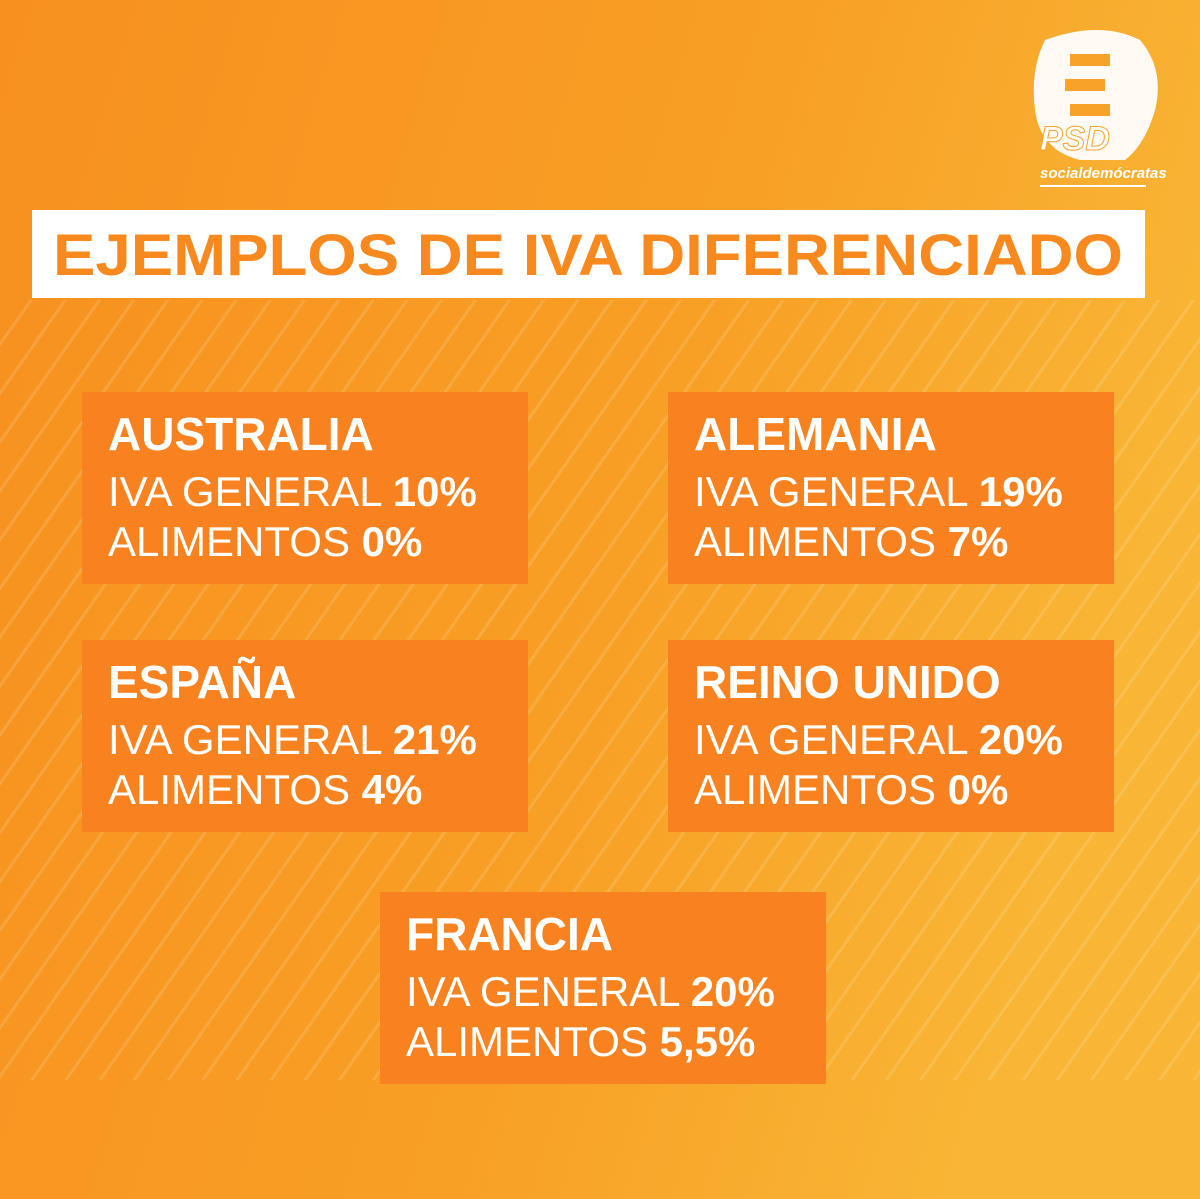 This screenshot has height=1199, width=1200. I want to click on logo-tagline: socialdemócratas, so click(1103, 173).